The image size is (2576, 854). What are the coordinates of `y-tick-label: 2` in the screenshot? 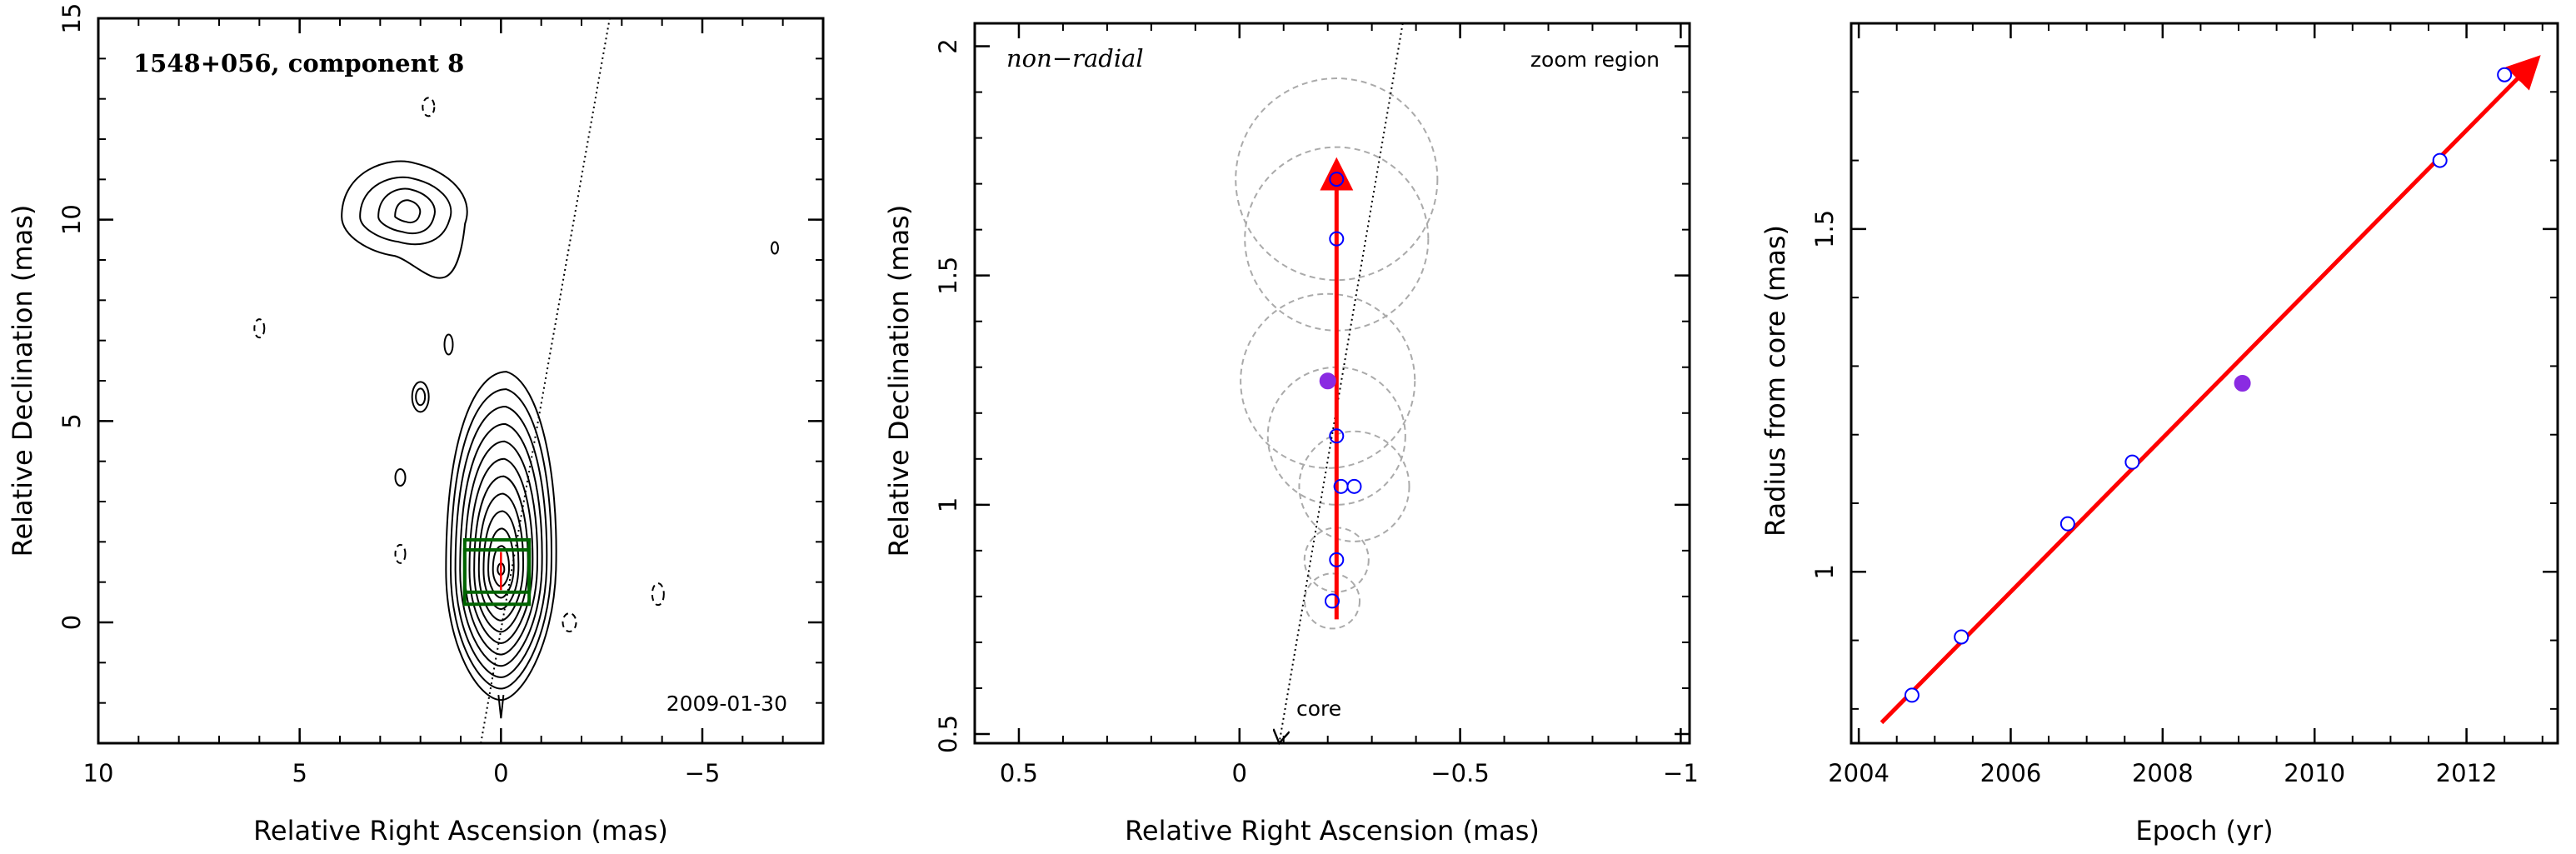 It's located at (948, 45).